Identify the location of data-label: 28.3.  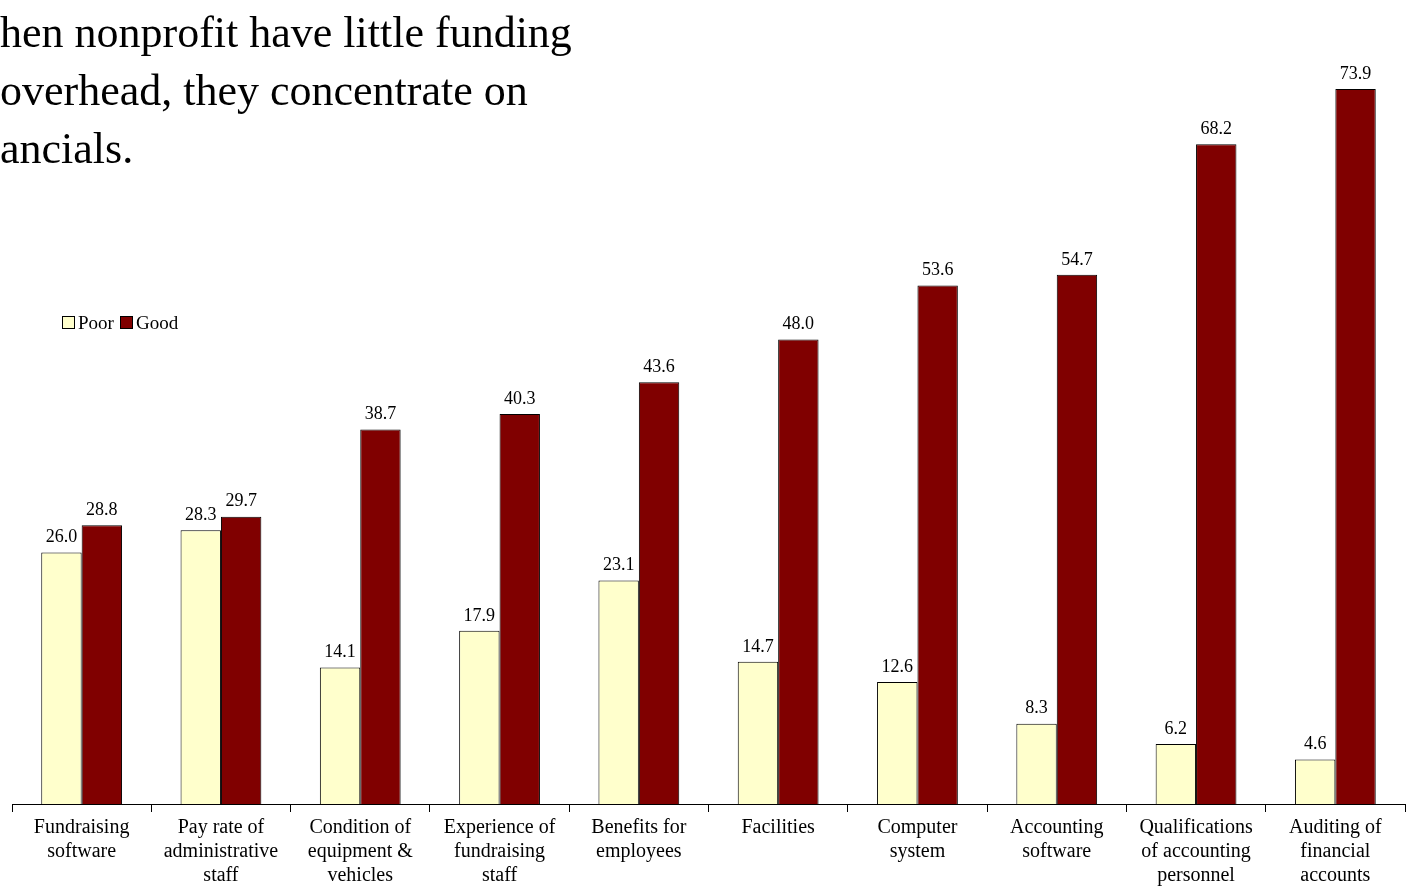
(201, 513).